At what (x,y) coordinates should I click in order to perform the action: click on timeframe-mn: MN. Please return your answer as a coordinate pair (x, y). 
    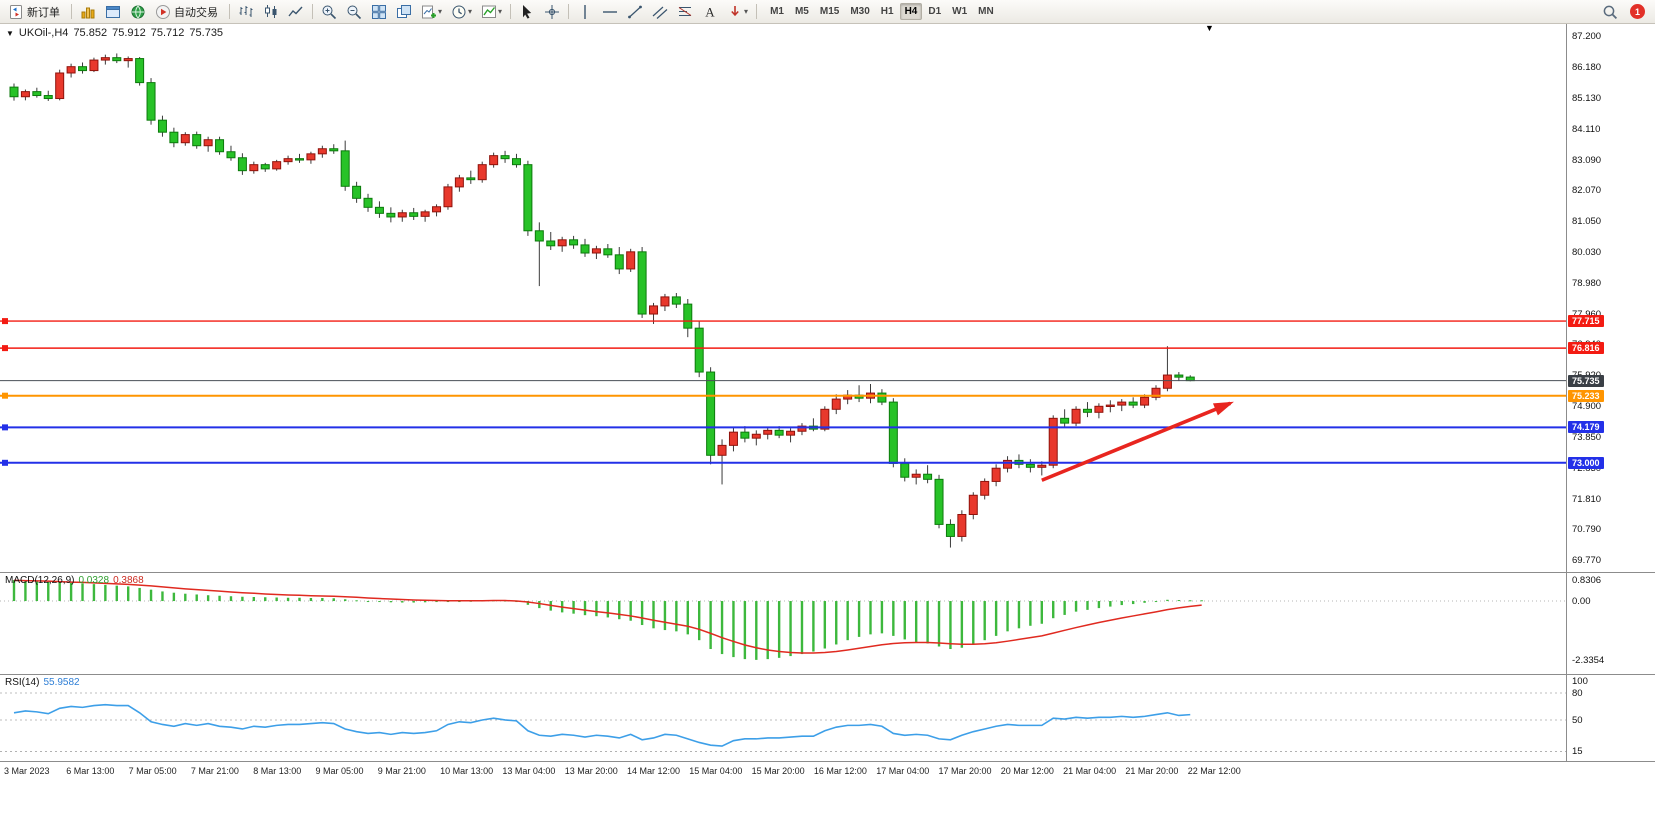
    Looking at the image, I should click on (986, 11).